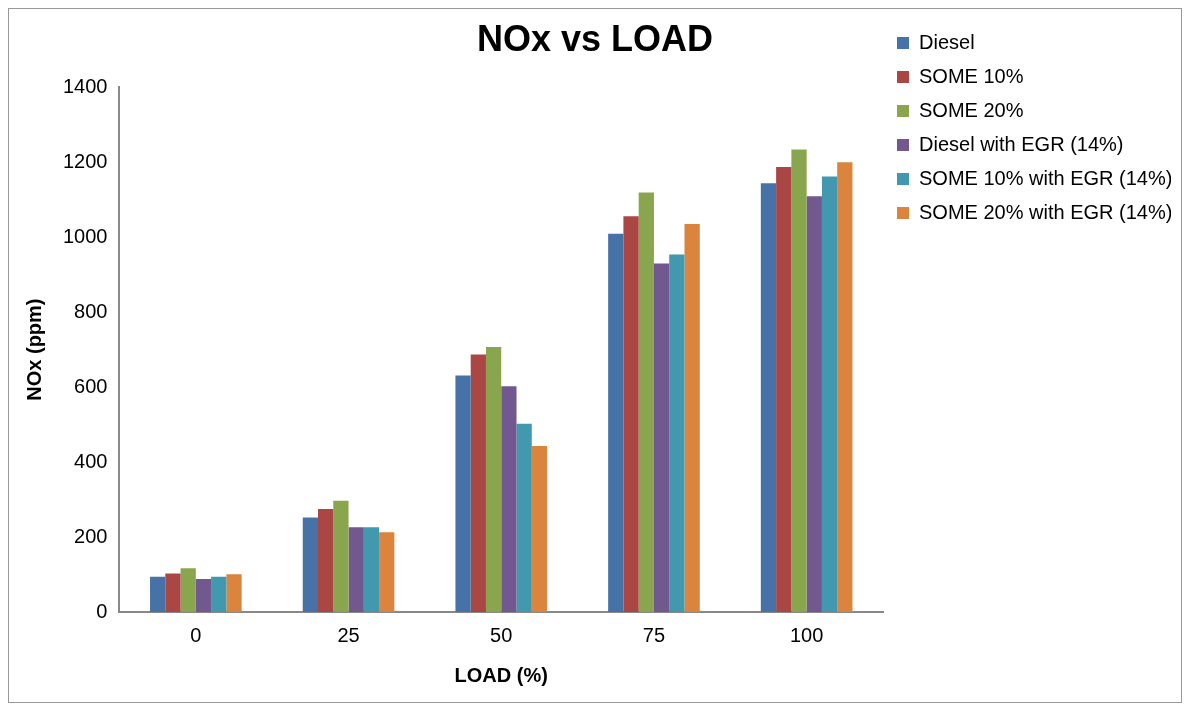 This screenshot has height=713, width=1192. What do you see at coordinates (85, 235) in the screenshot?
I see `y-tick-label: 1000` at bounding box center [85, 235].